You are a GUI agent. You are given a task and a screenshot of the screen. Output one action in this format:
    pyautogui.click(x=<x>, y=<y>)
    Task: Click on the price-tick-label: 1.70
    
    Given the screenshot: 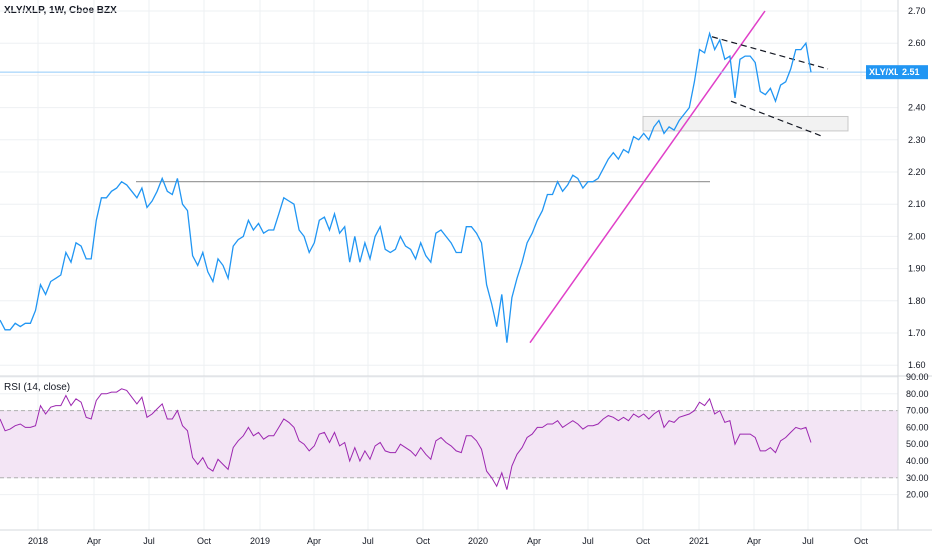 What is the action you would take?
    pyautogui.click(x=917, y=333)
    